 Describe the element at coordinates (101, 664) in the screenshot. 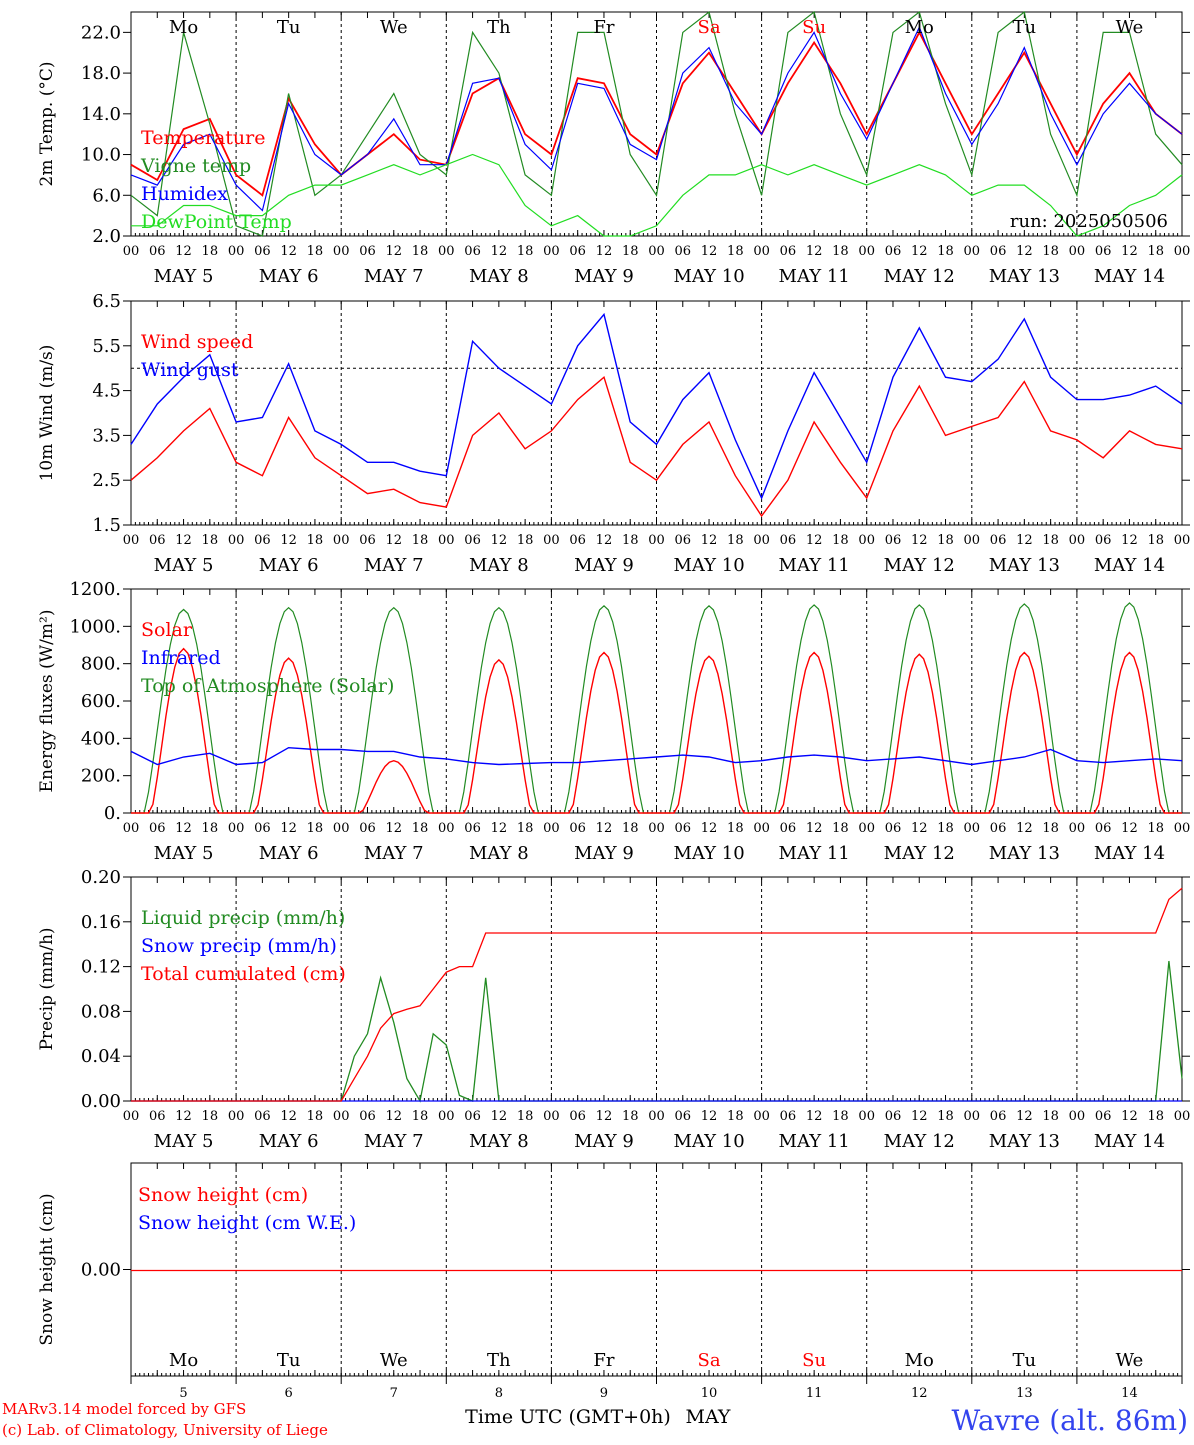

I see `y-tick-label: 800.` at that location.